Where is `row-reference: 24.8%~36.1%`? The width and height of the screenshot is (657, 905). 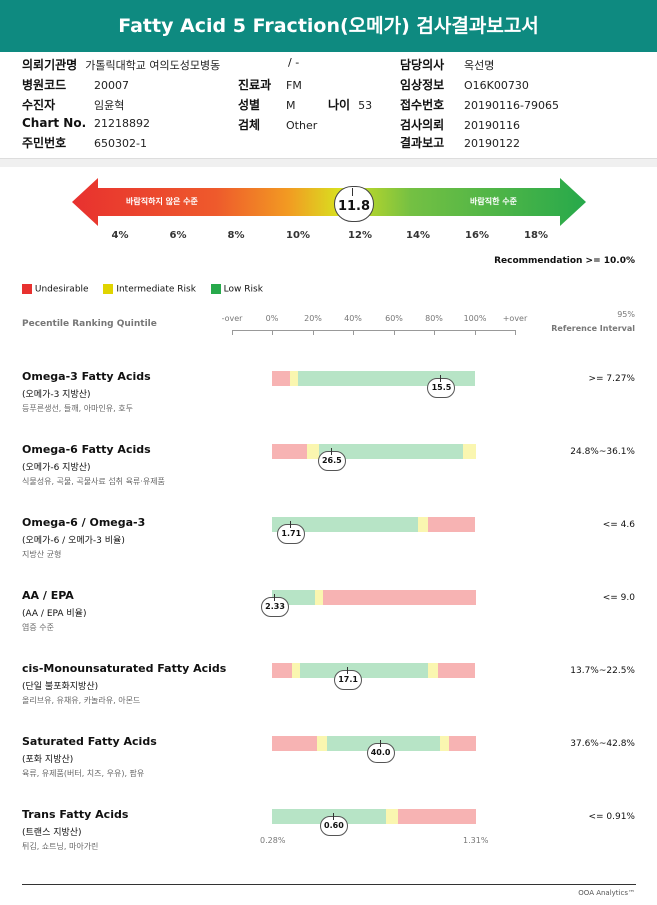 row-reference: 24.8%~36.1% is located at coordinates (602, 452).